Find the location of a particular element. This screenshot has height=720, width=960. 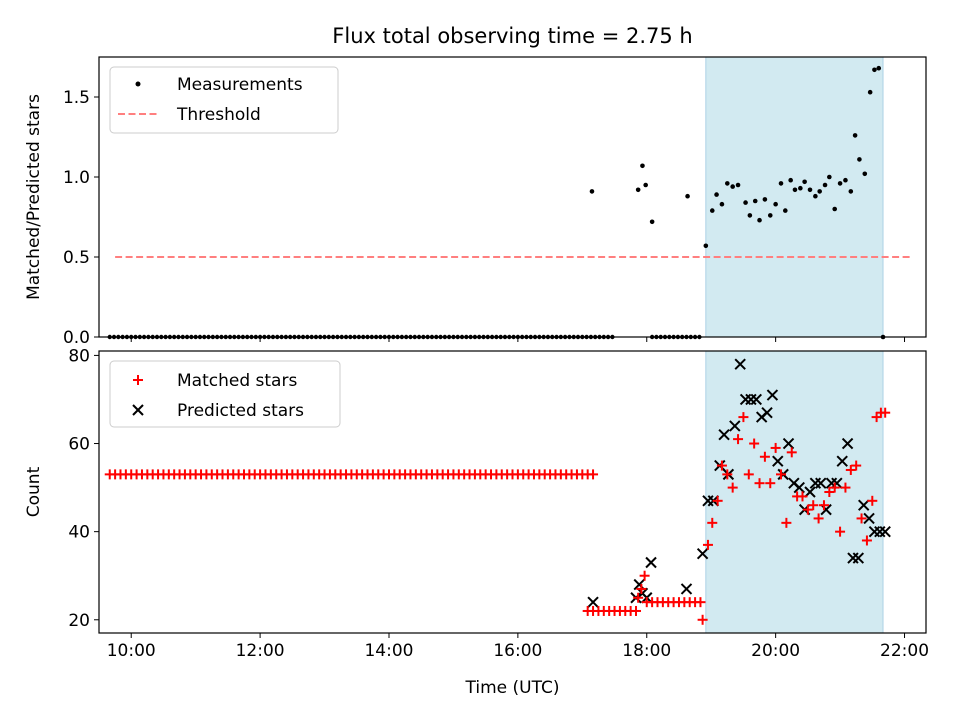

legend-label: Predicted stars is located at coordinates (240, 411).